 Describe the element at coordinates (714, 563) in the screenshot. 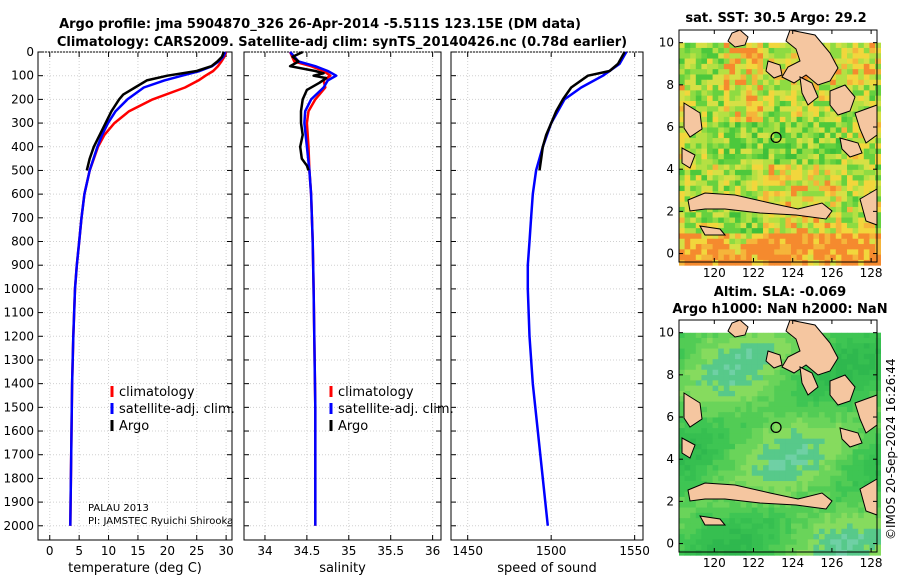

I see `altim-map-xtick: 120` at that location.